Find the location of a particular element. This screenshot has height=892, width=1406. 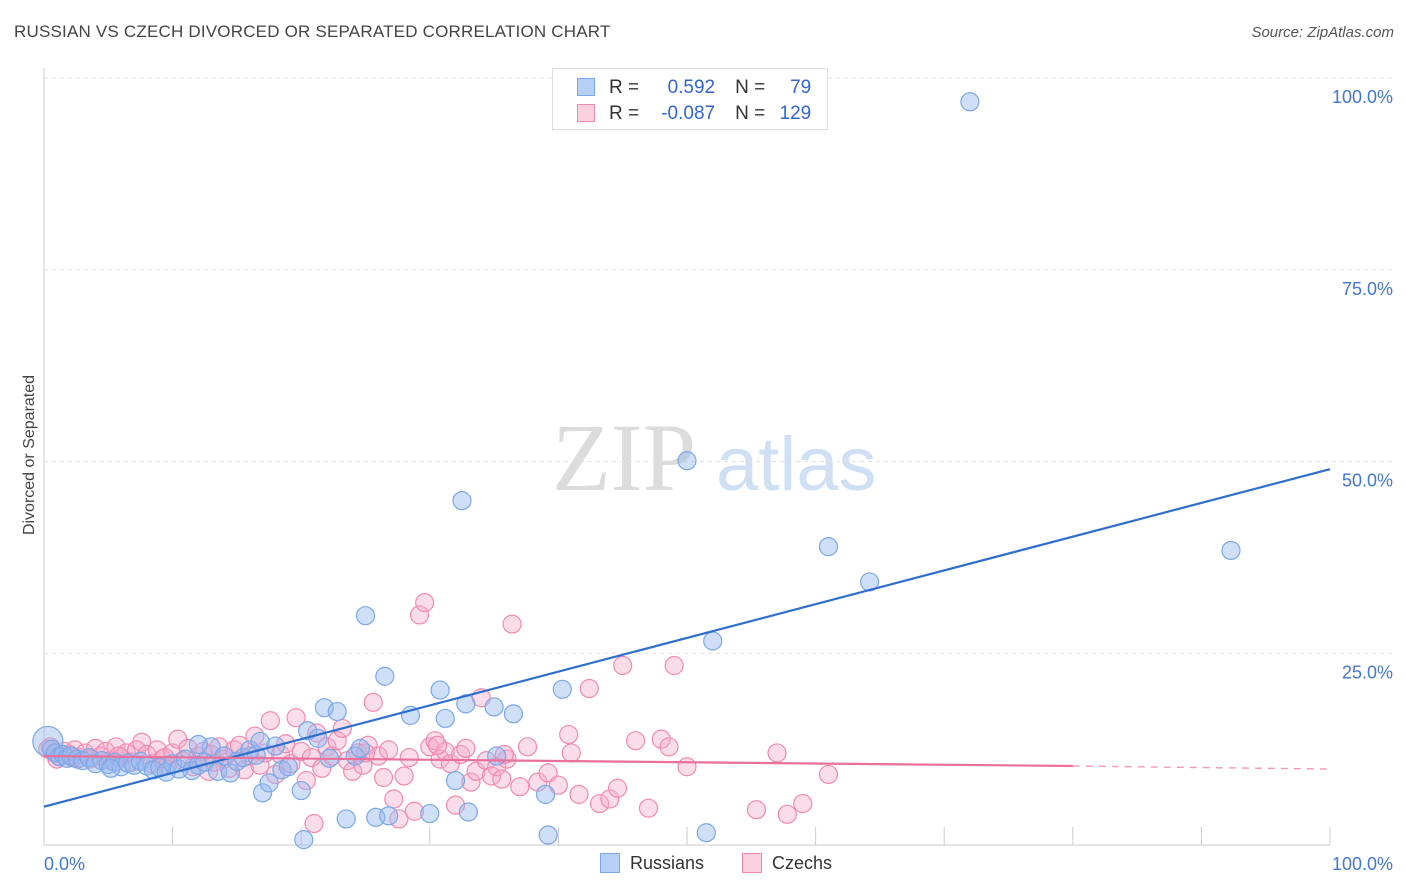

legend-r-value-russians: 0.592 is located at coordinates (691, 87).